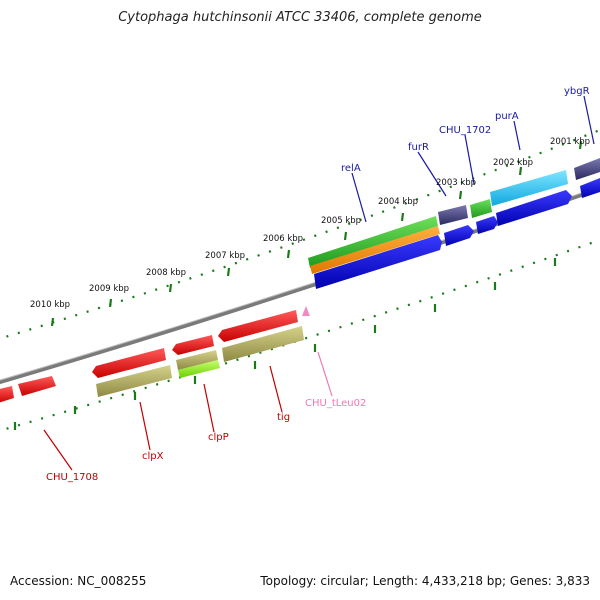 The image size is (600, 600). I want to click on gene-label-rela: relA, so click(351, 168).